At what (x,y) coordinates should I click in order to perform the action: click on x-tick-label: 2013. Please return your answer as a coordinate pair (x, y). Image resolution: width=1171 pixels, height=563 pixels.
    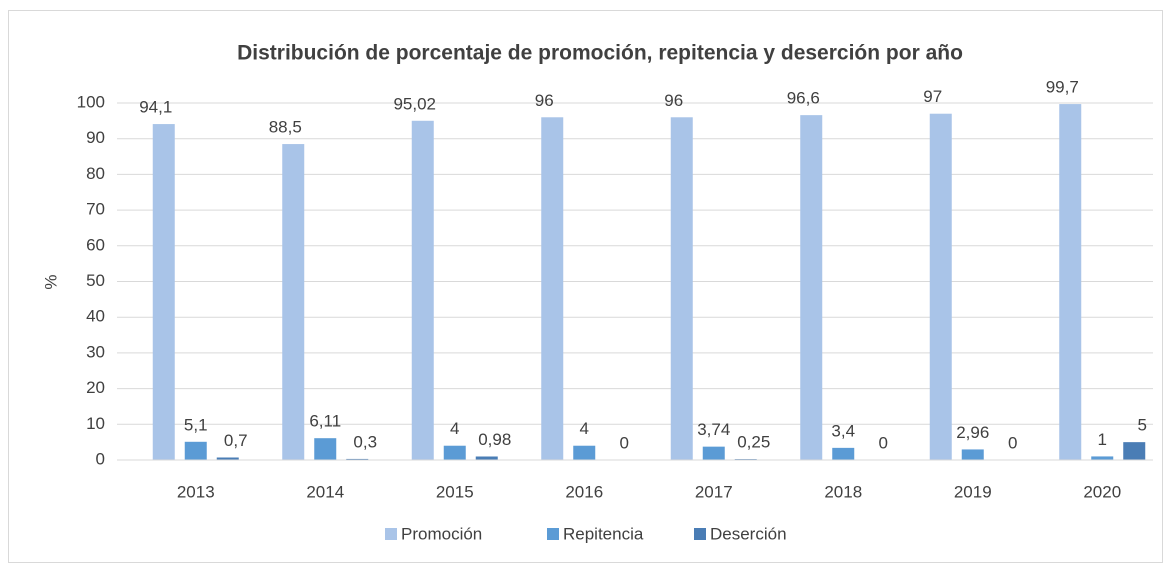
    Looking at the image, I should click on (196, 491).